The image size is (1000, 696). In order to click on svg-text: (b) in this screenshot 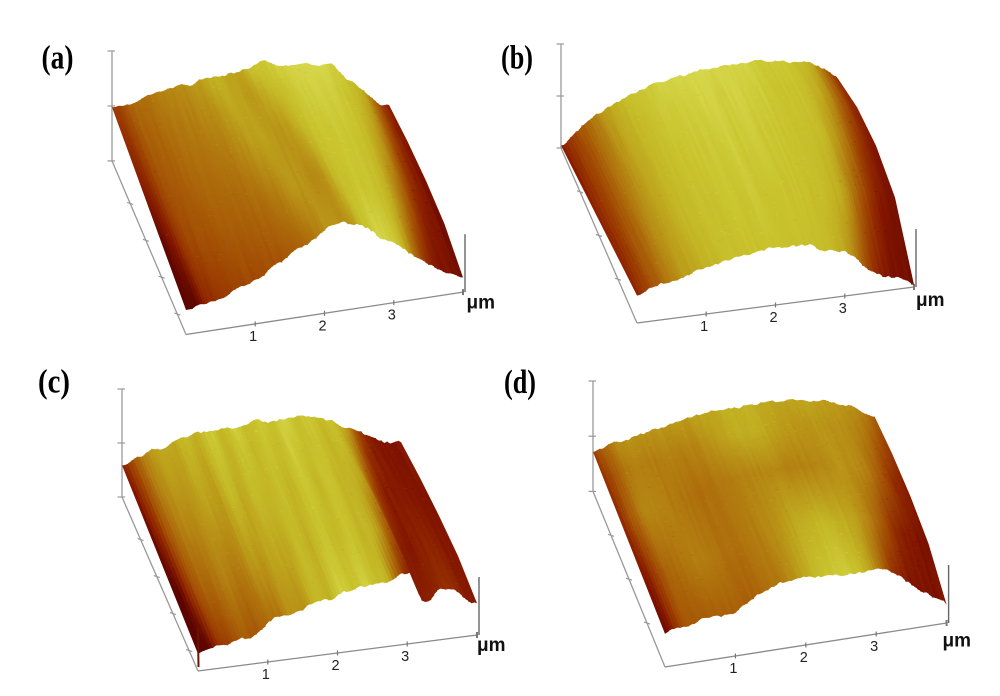, I will do `click(517, 58)`.